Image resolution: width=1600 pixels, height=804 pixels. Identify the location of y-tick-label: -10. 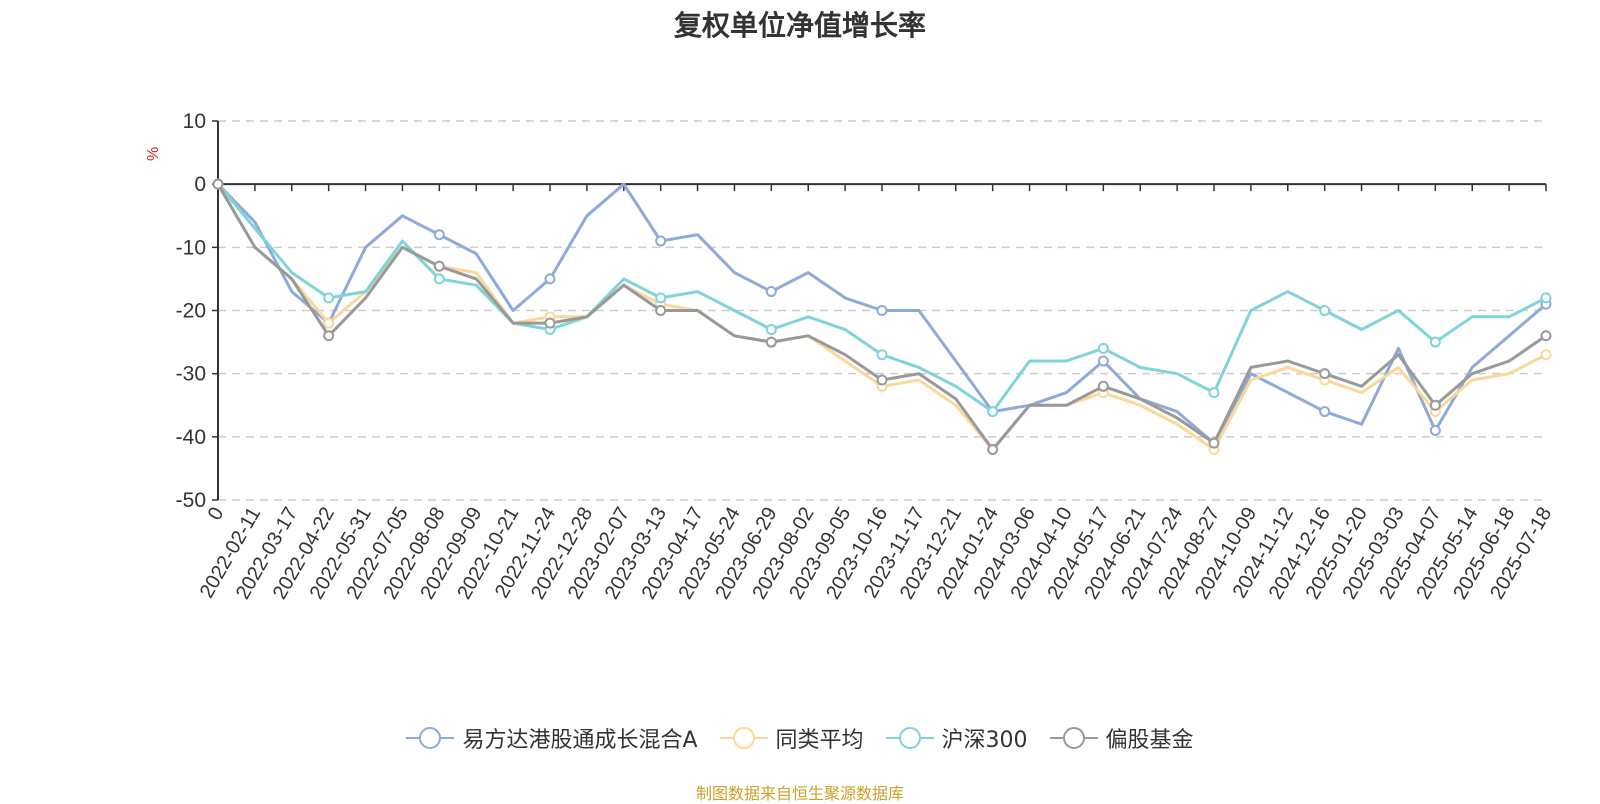
(191, 247).